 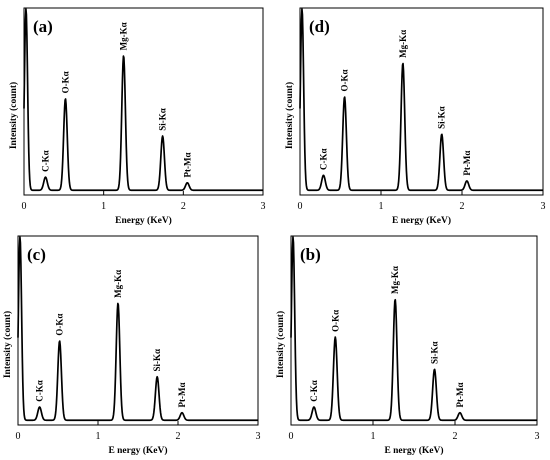 What do you see at coordinates (65, 82) in the screenshot?
I see `panel-0-peak-label: O-Kα` at bounding box center [65, 82].